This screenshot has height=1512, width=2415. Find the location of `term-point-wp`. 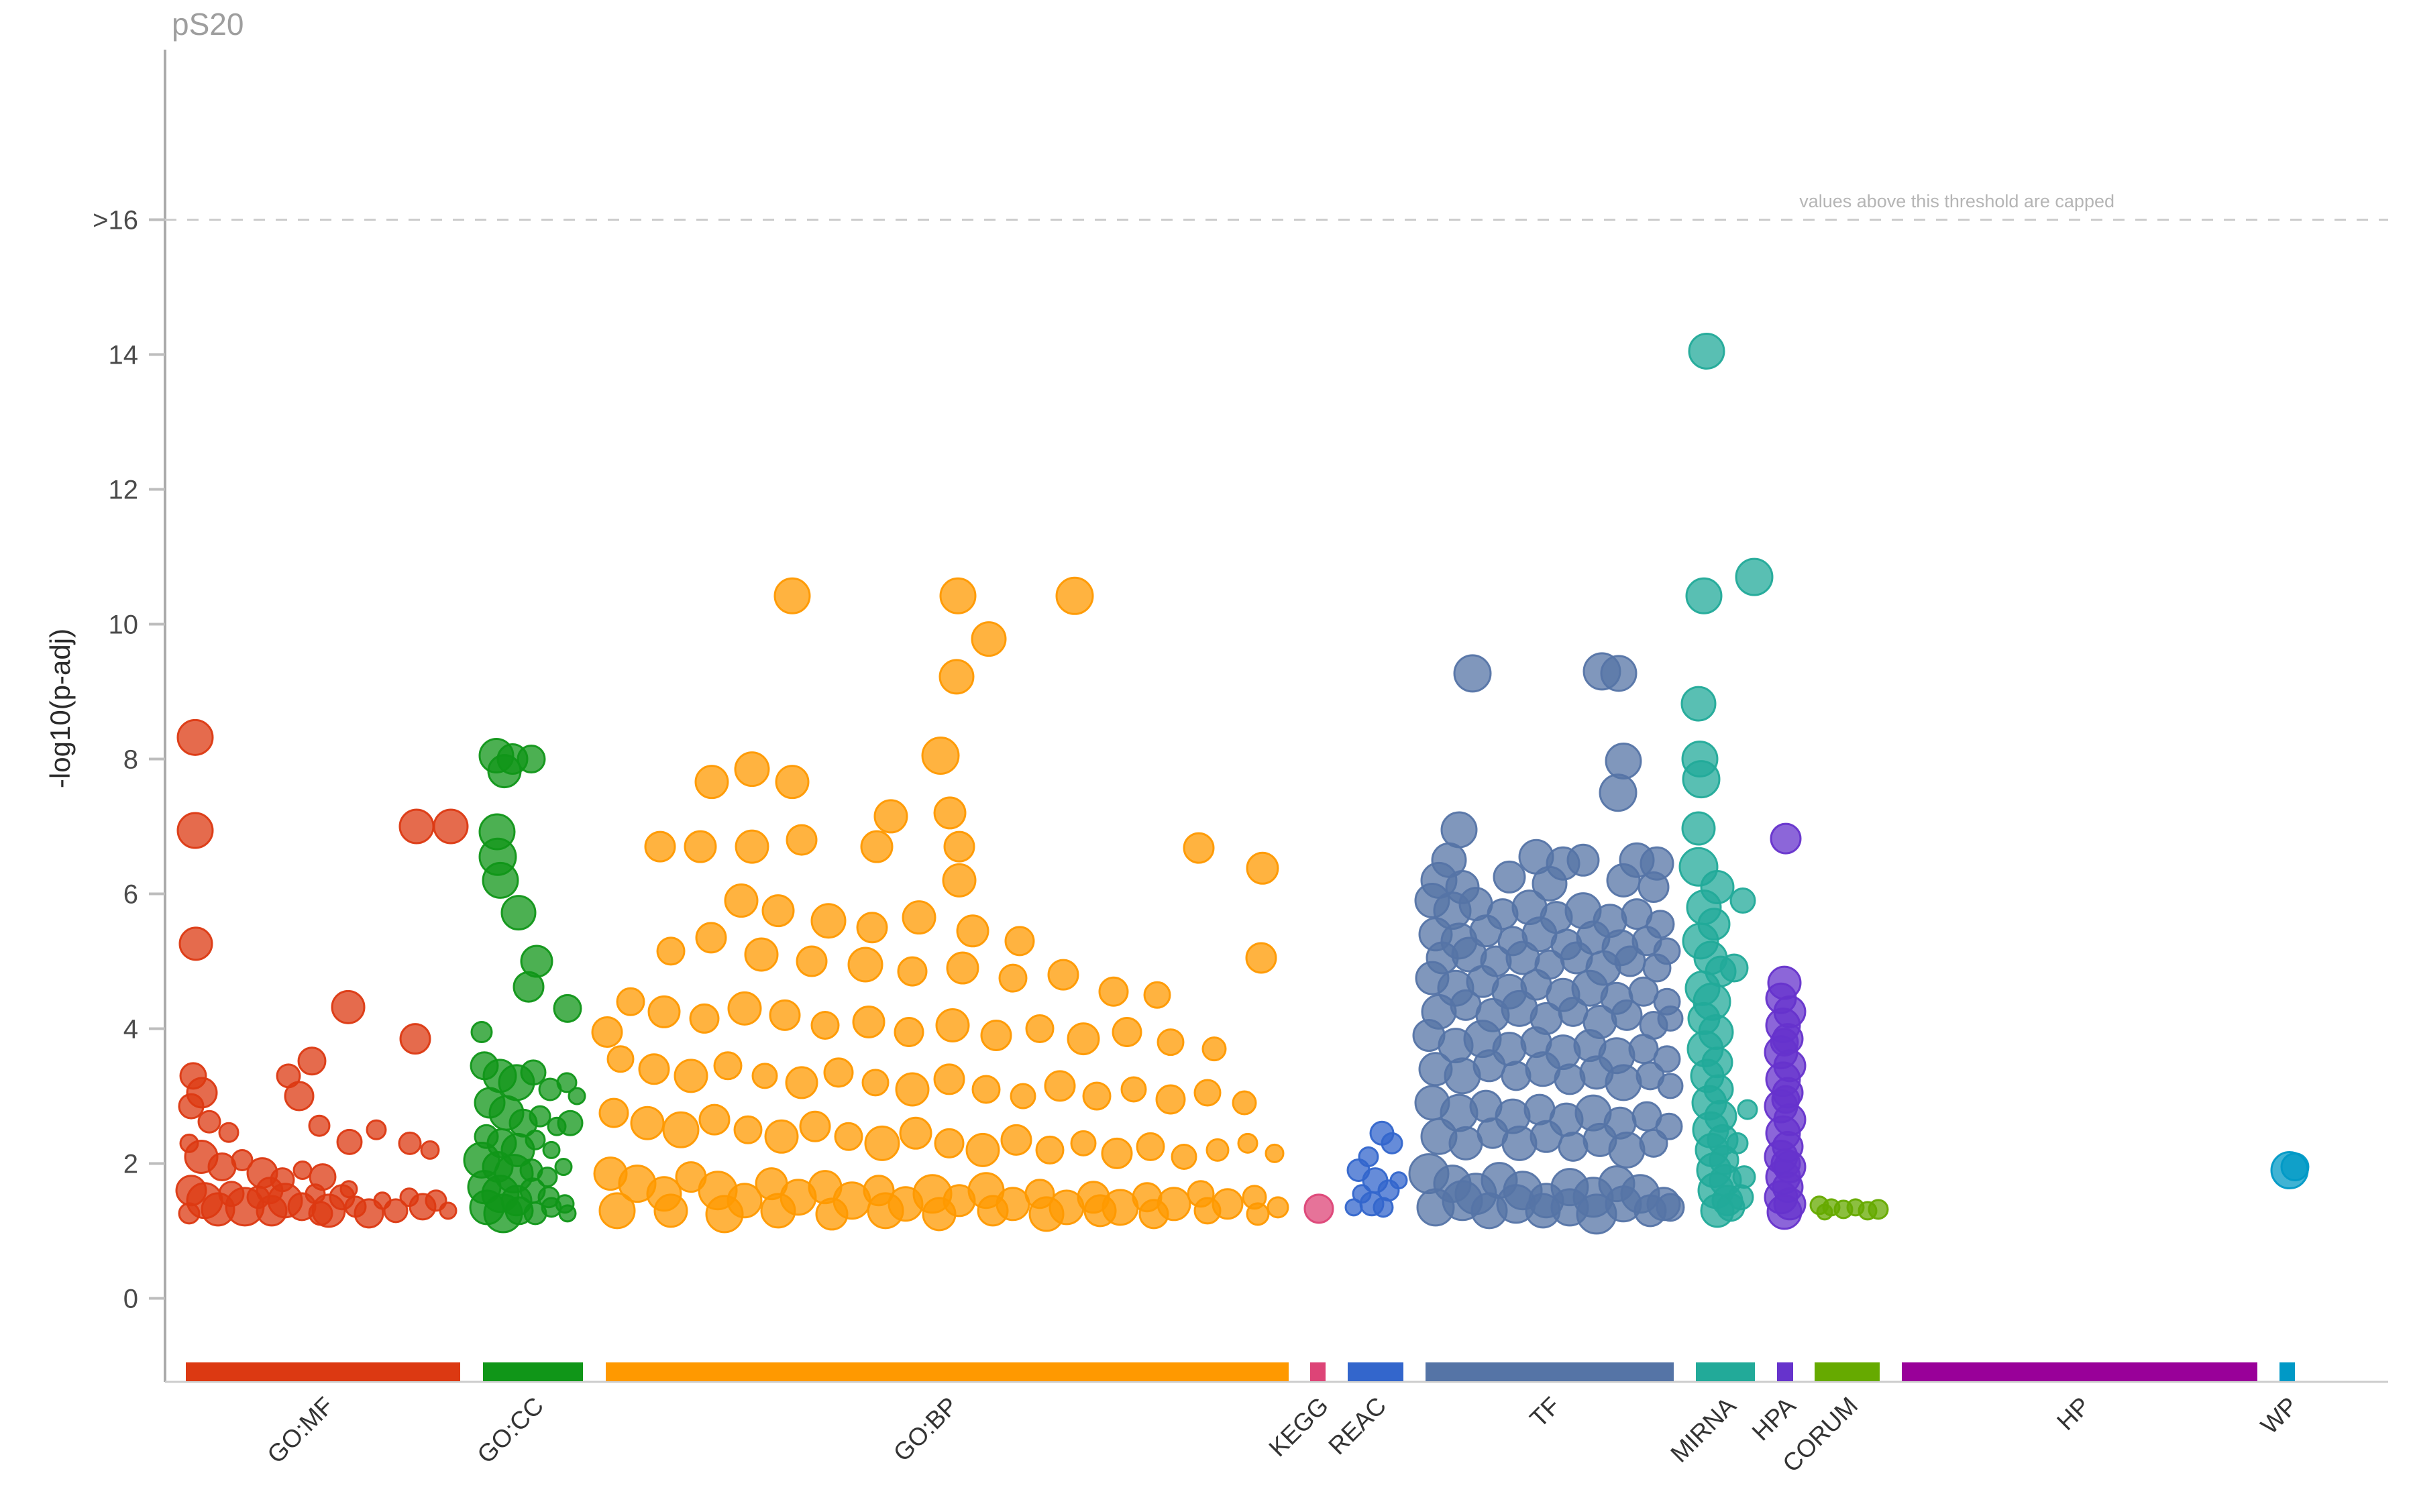

term-point-wp is located at coordinates (2295, 1167).